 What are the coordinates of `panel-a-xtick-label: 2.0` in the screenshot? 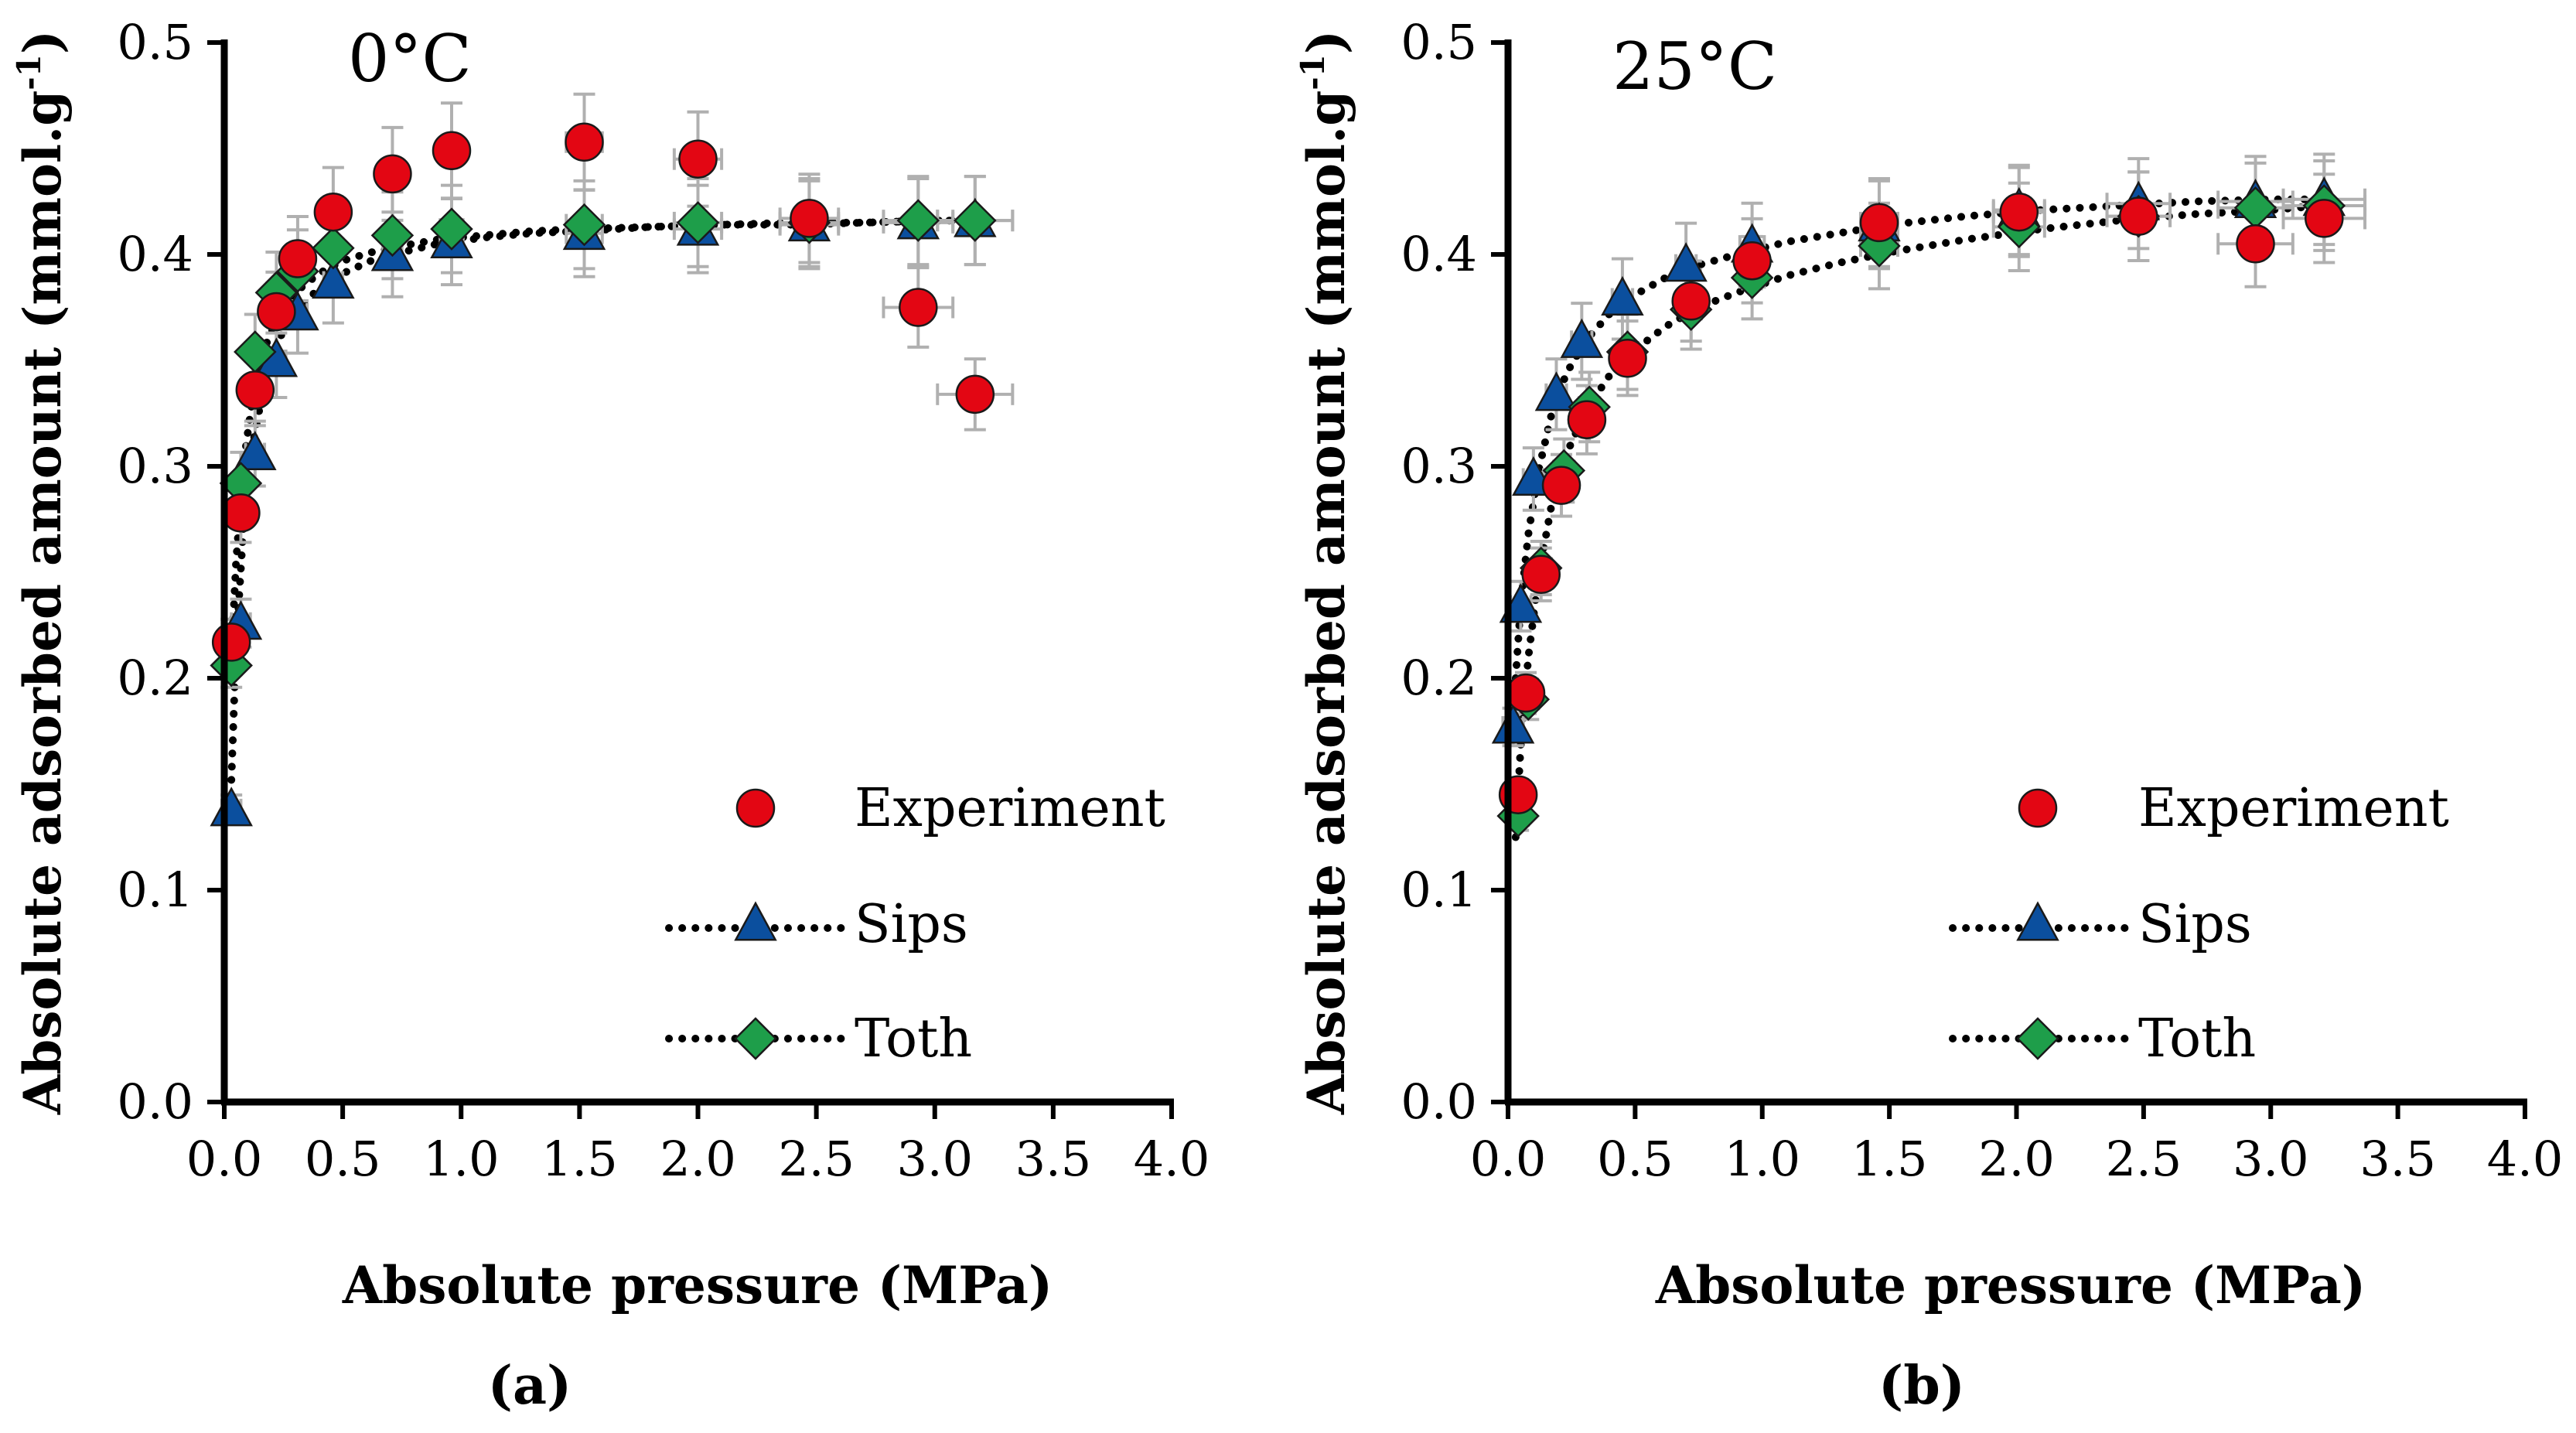 It's located at (698, 1159).